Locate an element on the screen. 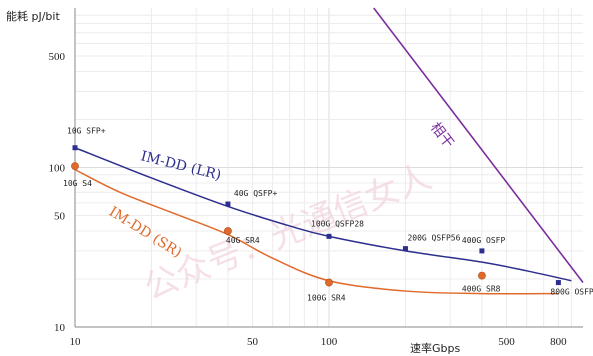  y-tick-label: 500 is located at coordinates (57, 57).